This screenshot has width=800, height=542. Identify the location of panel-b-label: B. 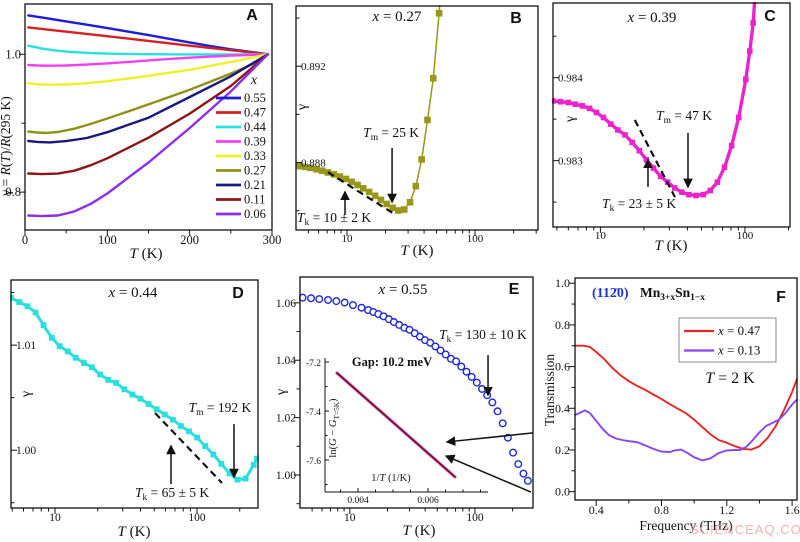
(516, 18).